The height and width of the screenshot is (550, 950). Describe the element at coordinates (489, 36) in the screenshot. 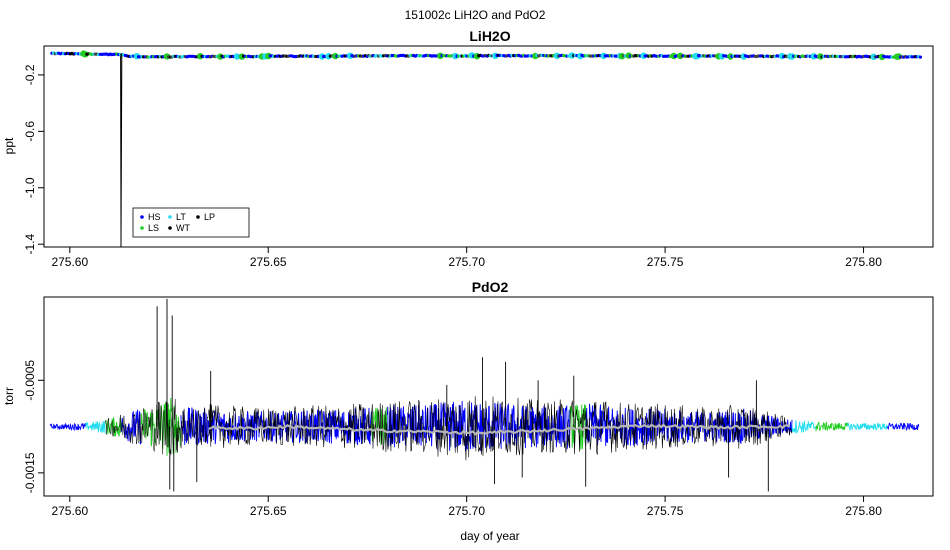

I see `lih2o-title: LiH2O` at that location.